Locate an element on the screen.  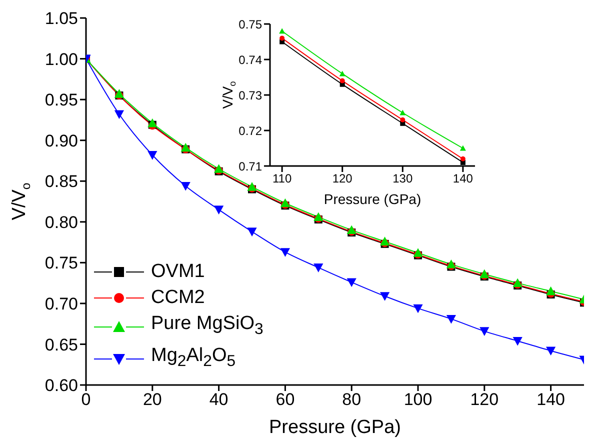
y-tick-label: 0.60 is located at coordinates (61, 386).